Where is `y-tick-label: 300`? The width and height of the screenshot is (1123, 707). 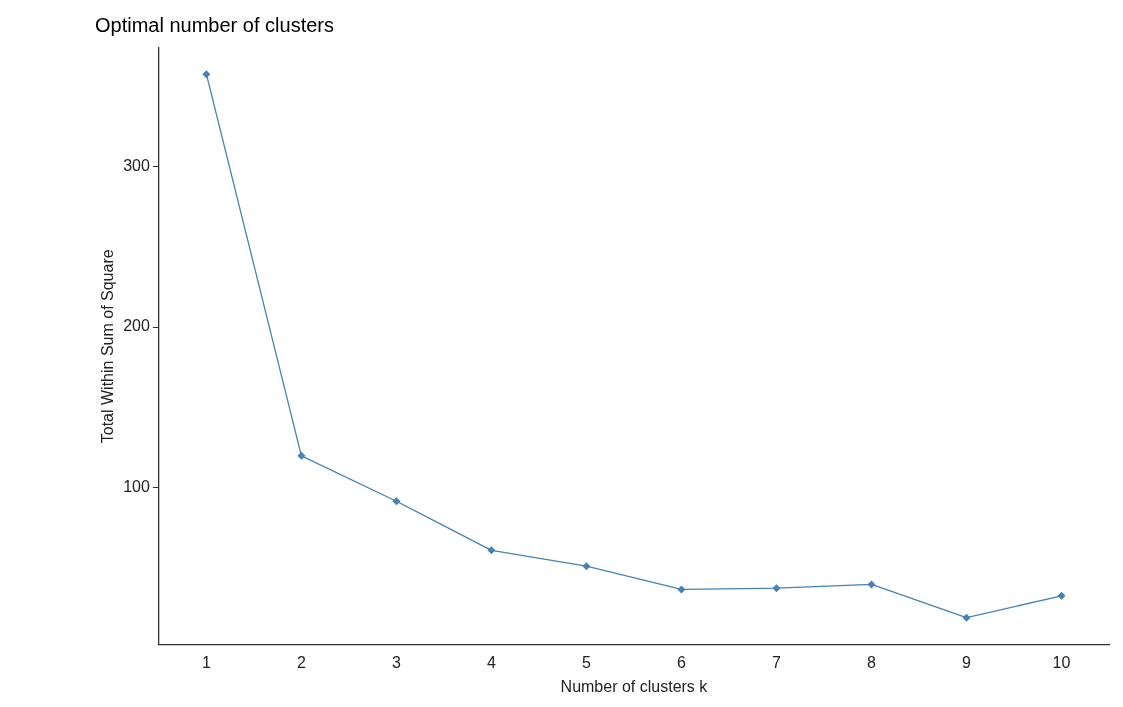
y-tick-label: 300 is located at coordinates (136, 166).